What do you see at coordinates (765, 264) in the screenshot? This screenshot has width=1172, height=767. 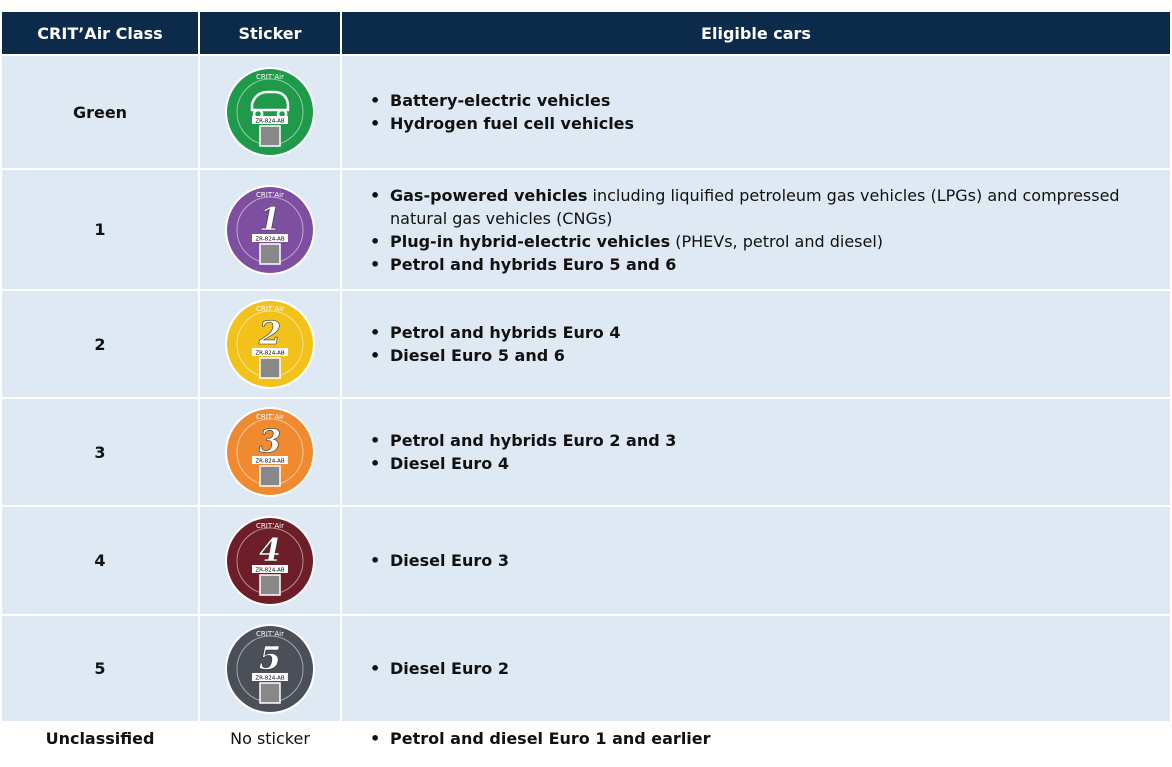 I see `car-item: Petrol and hybrids Euro 5 and 6` at bounding box center [765, 264].